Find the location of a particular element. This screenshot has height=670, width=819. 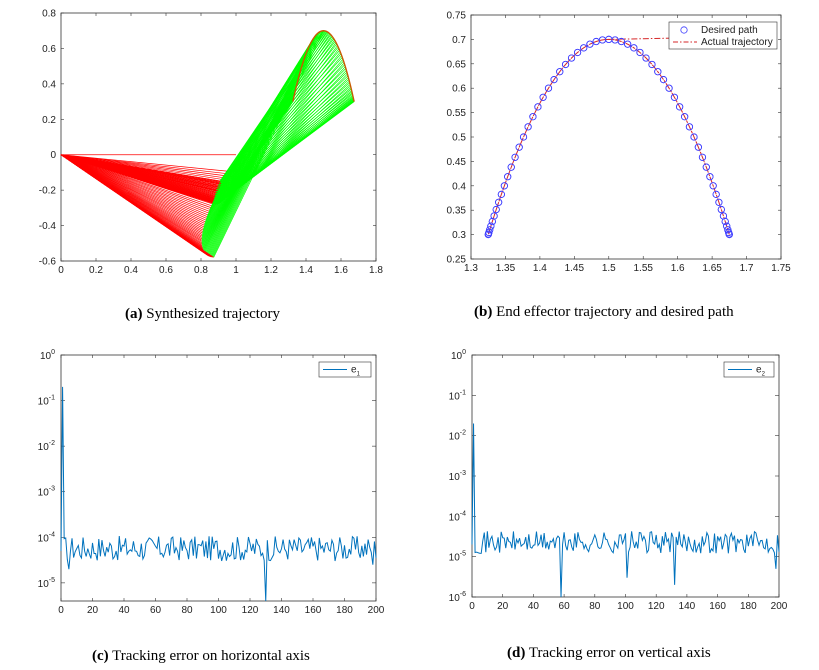

y-tick-label: 10⁻⁵ is located at coordinates (46, 583).